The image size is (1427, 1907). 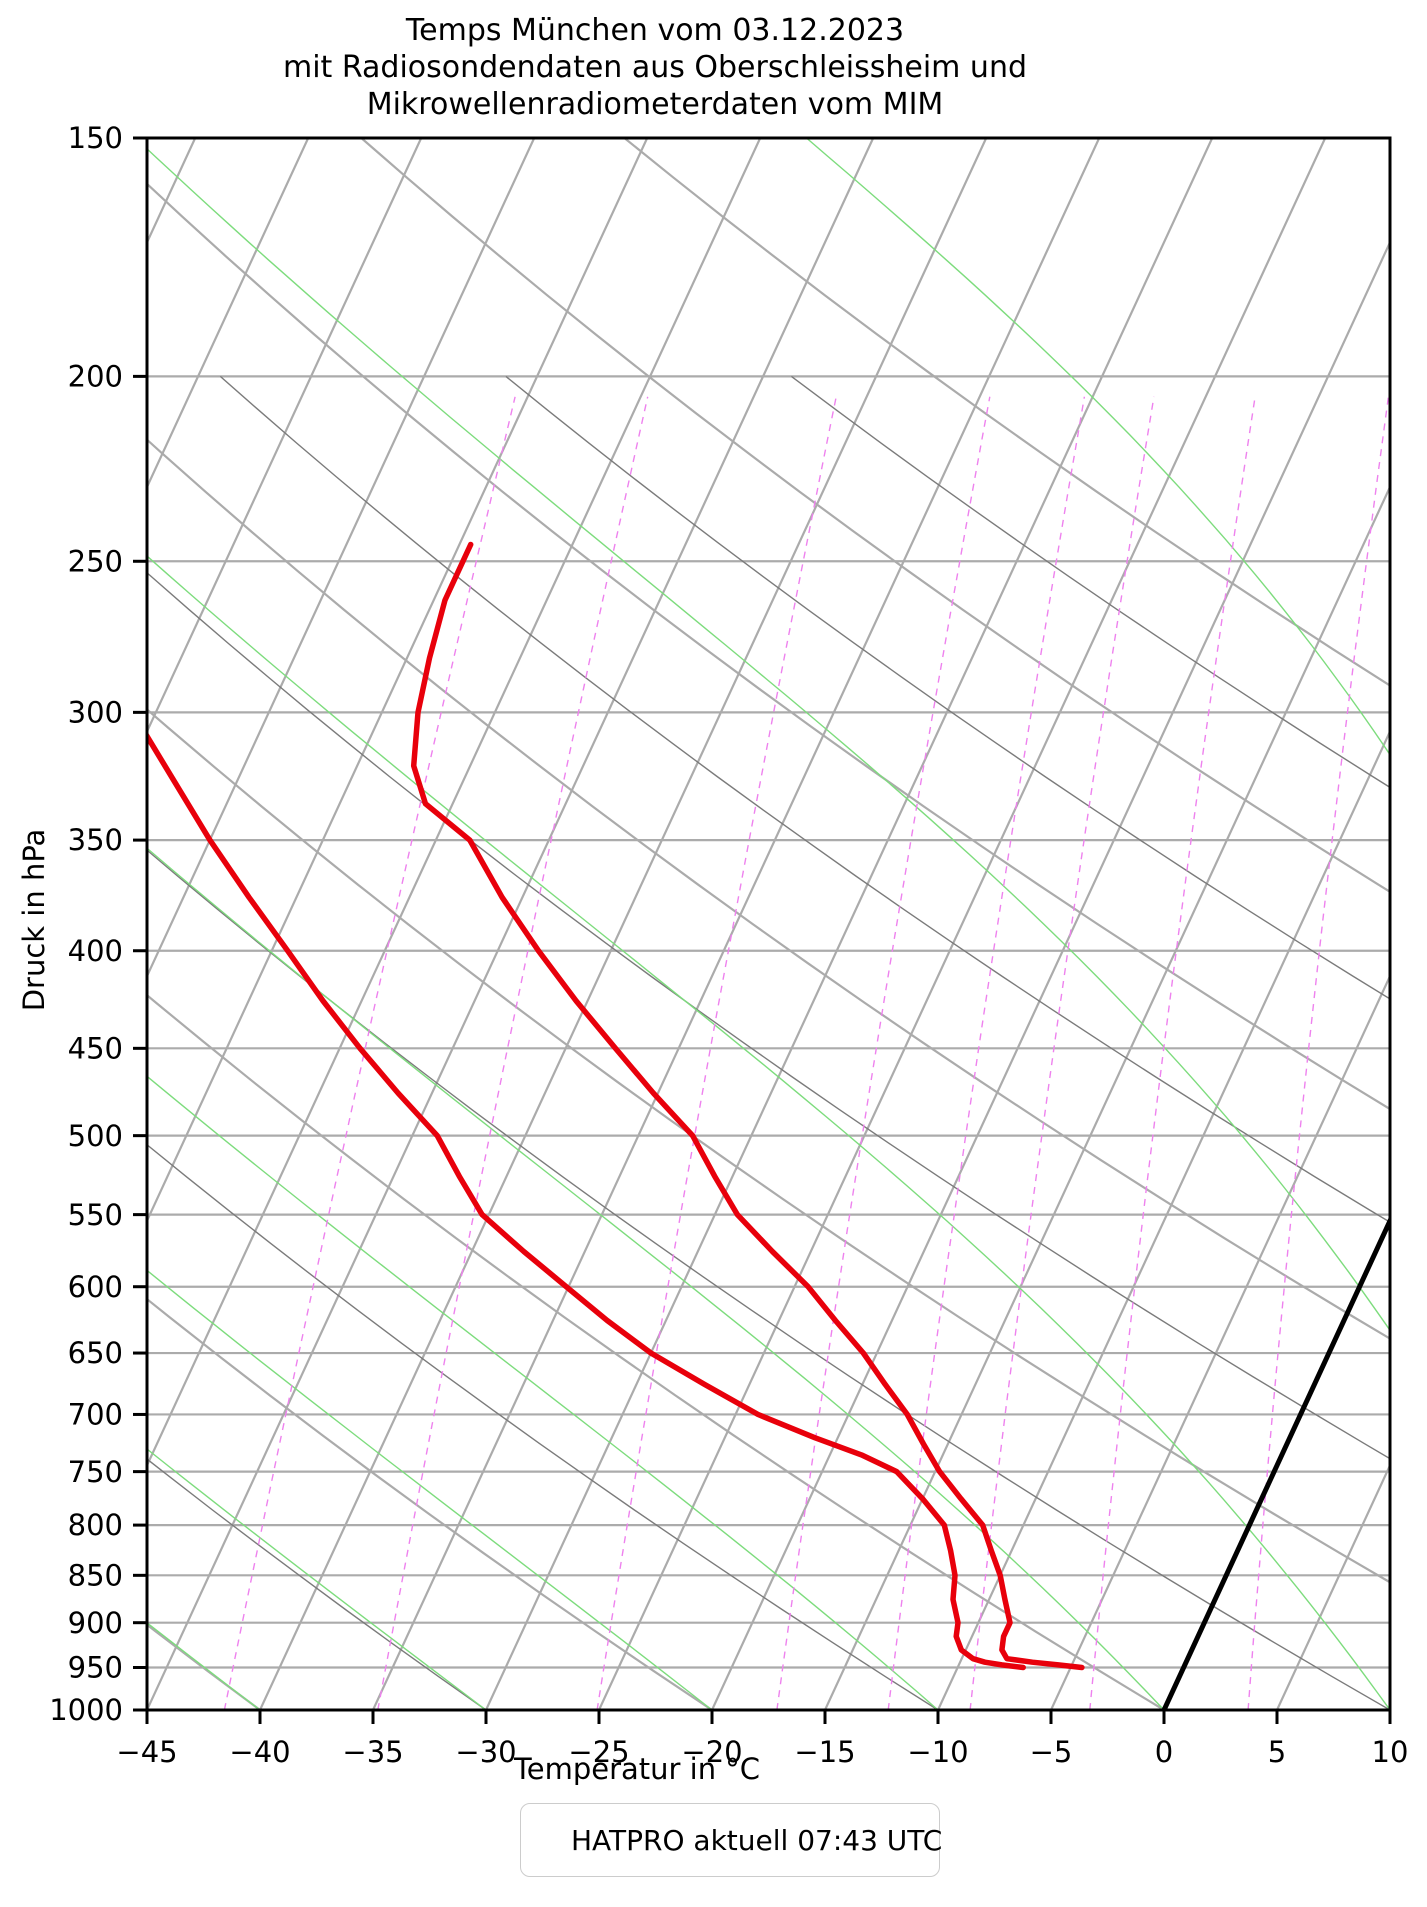 I want to click on y-tick-label: 950, so click(x=95, y=1668).